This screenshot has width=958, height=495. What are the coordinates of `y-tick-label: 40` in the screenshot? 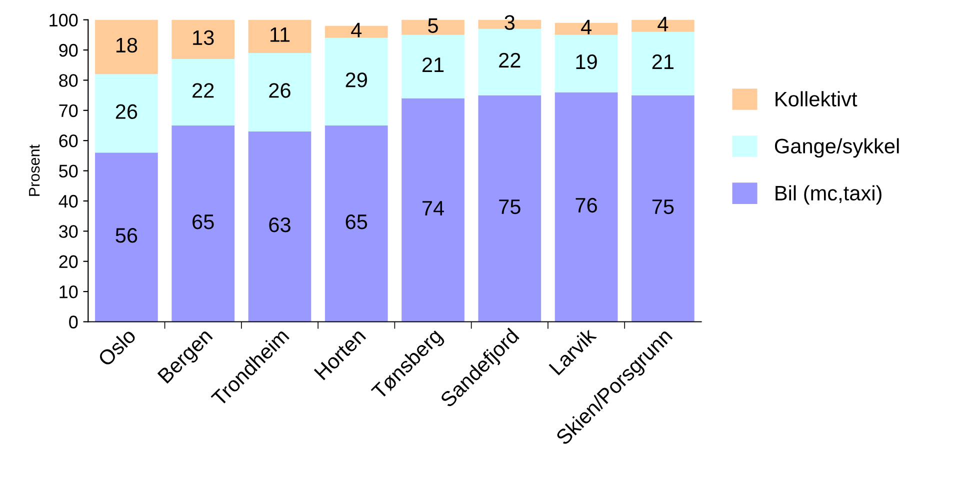 It's located at (68, 201).